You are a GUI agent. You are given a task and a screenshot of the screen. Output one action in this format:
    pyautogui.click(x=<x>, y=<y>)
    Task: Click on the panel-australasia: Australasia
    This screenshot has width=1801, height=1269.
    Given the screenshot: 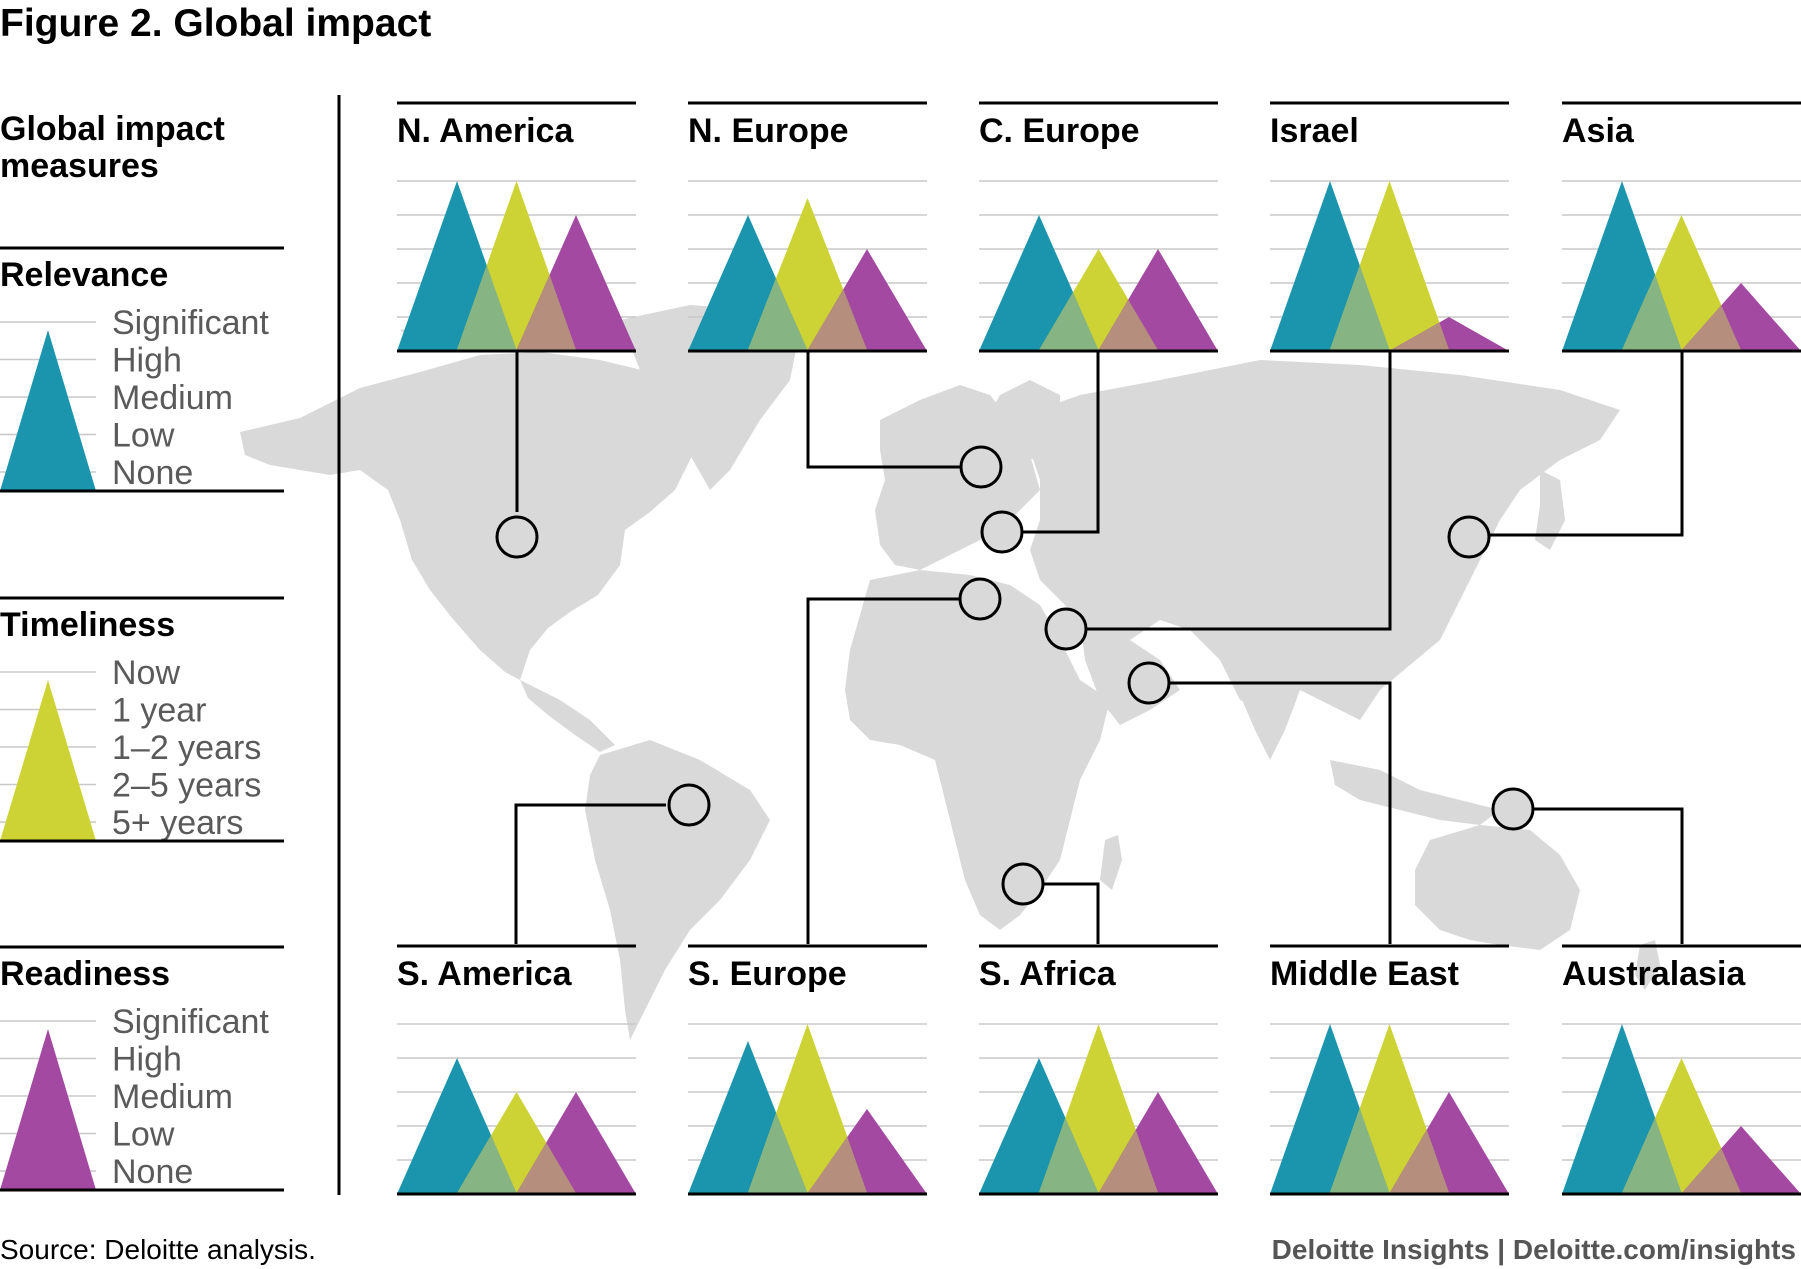 What is the action you would take?
    pyautogui.click(x=1681, y=1070)
    